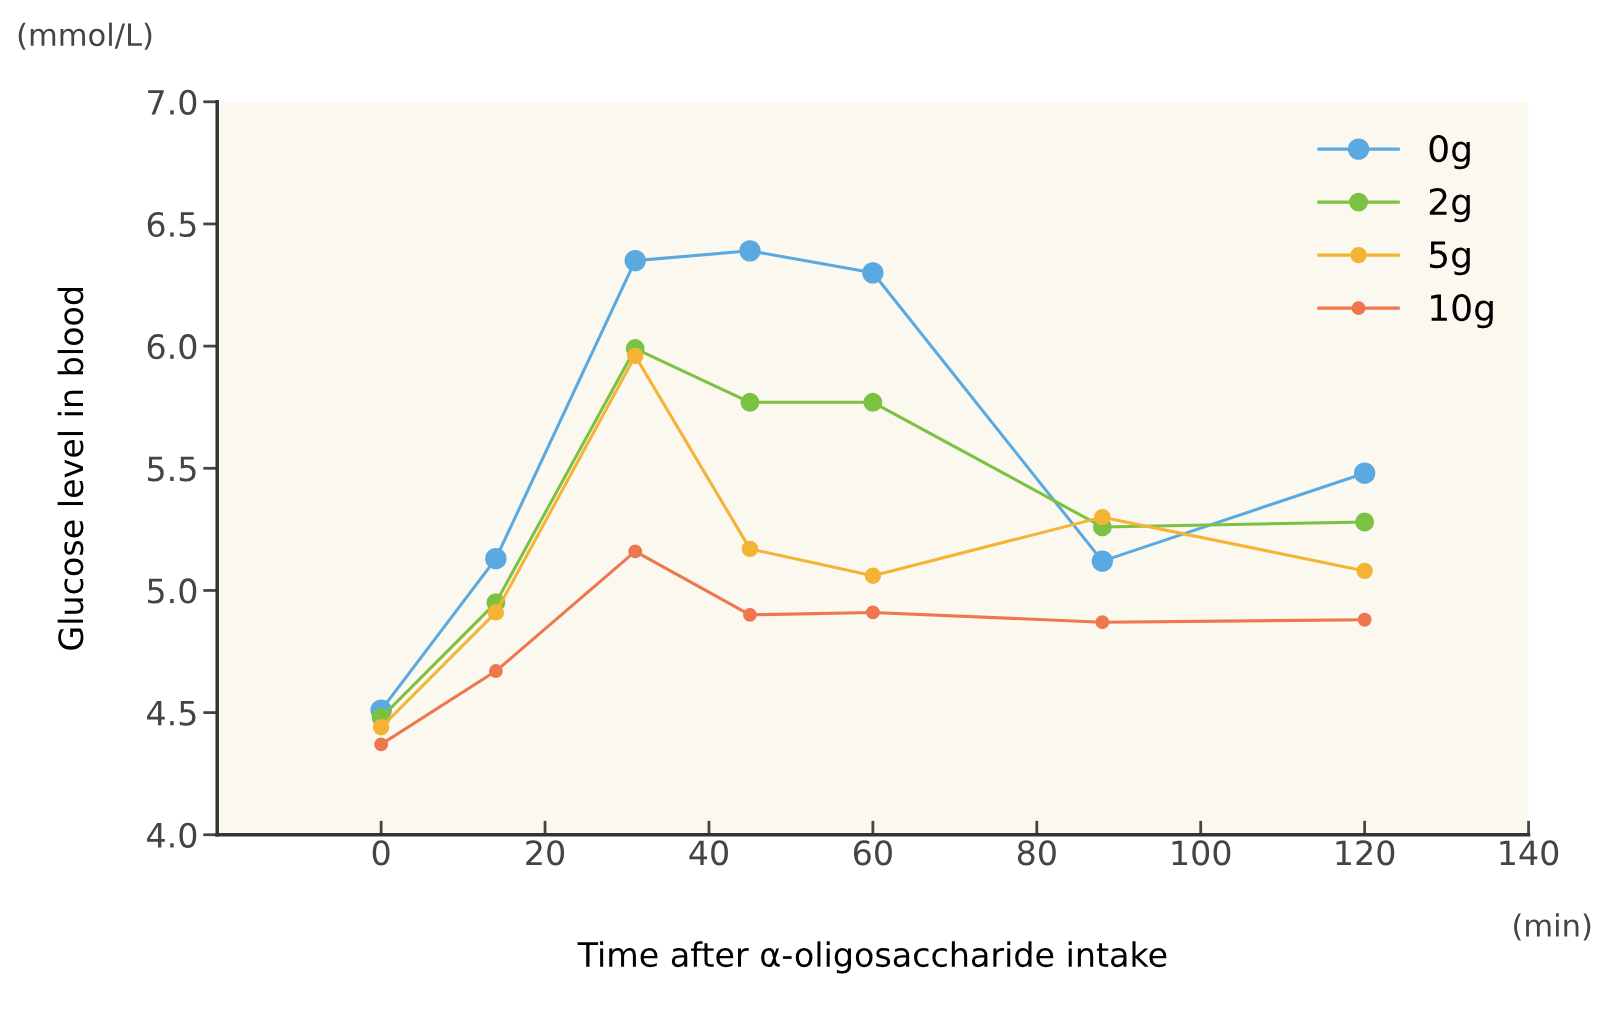 The height and width of the screenshot is (1018, 1609). What do you see at coordinates (1449, 152) in the screenshot?
I see `legend-label: 0g` at bounding box center [1449, 152].